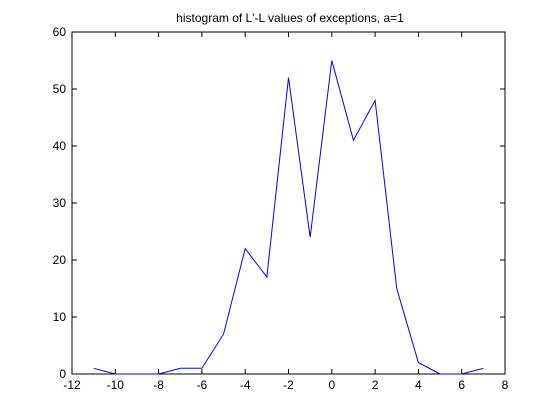 This screenshot has width=560, height=420. Describe the element at coordinates (158, 385) in the screenshot. I see `x-tick-label-2: -8` at that location.